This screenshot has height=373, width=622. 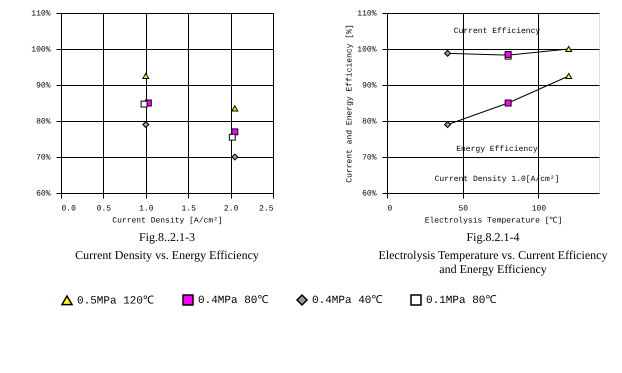 What do you see at coordinates (461, 301) in the screenshot?
I see `legend-label: 0.1MPa 80℃` at bounding box center [461, 301].